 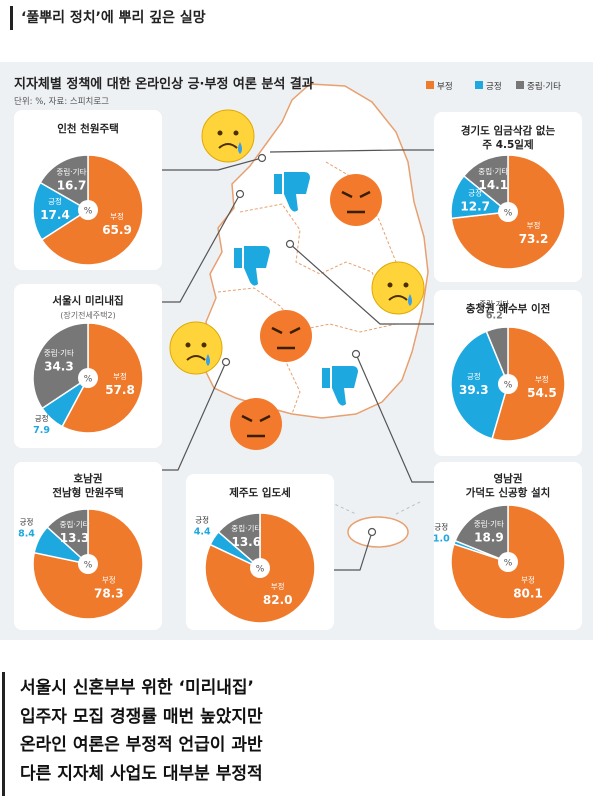 What do you see at coordinates (3, 734) in the screenshot?
I see `summary-bar` at bounding box center [3, 734].